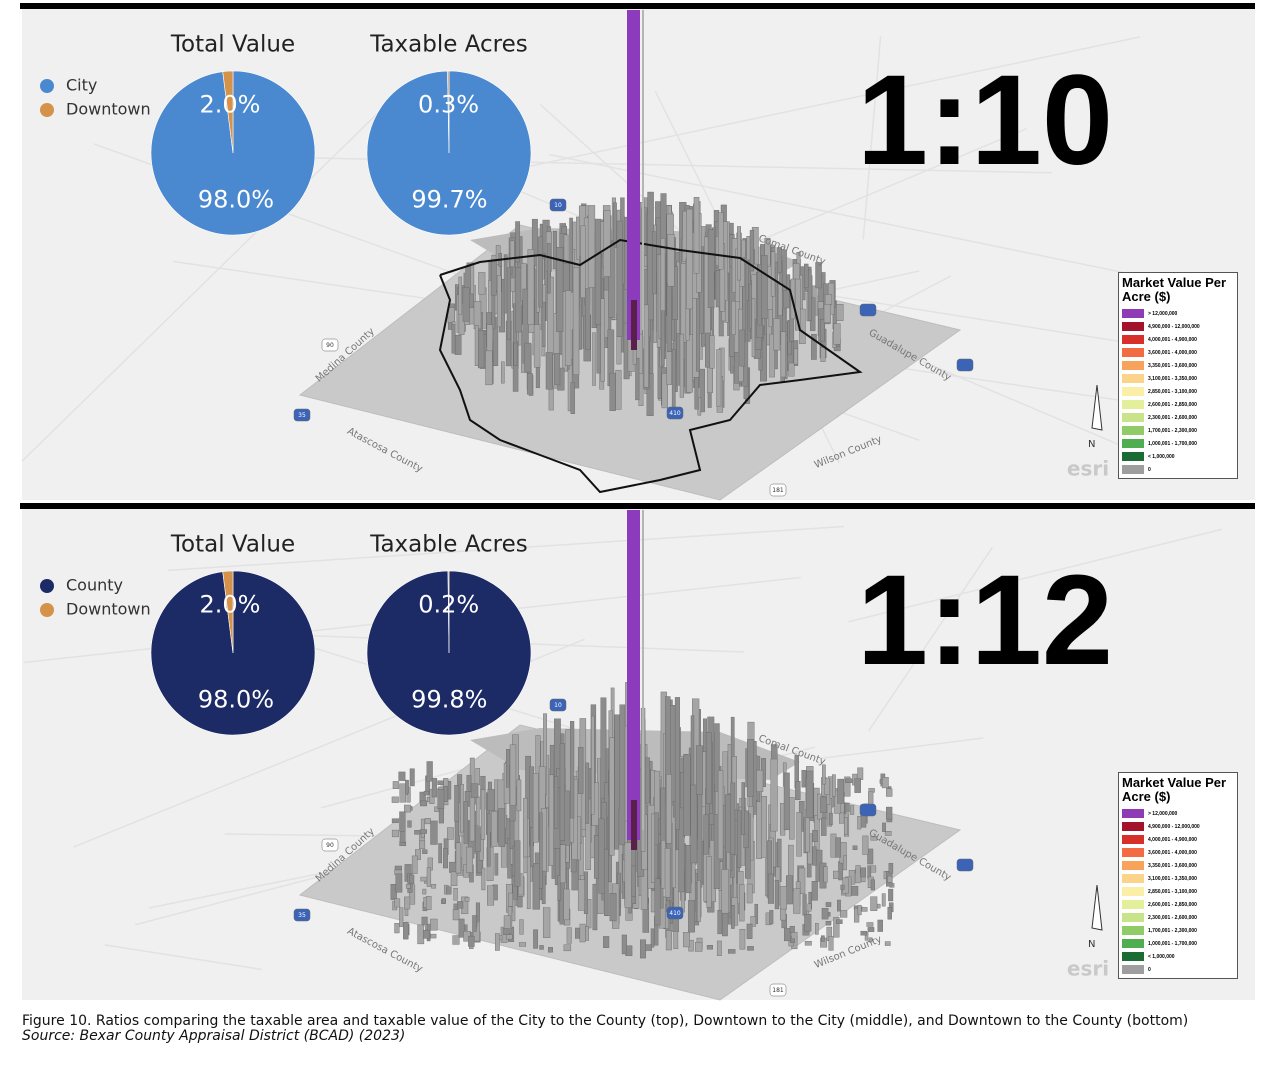  What do you see at coordinates (1172, 891) in the screenshot?
I see `map-legend-label: 2,850,001 - 3,100,000` at bounding box center [1172, 891].